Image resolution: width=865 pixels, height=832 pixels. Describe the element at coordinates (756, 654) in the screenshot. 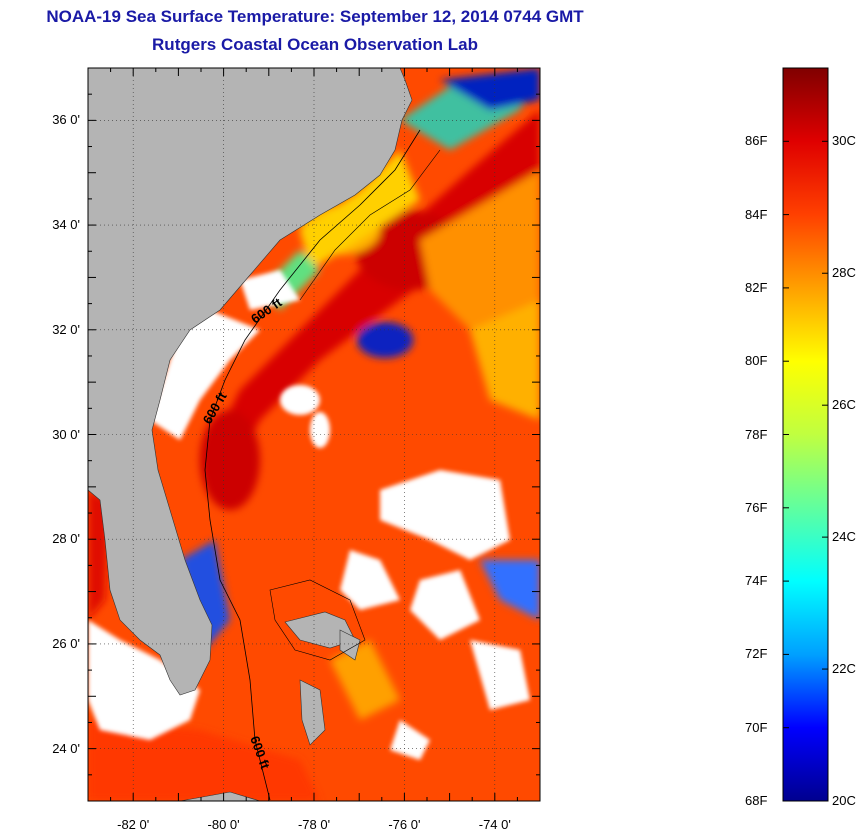

I see `colorbar-f-label: 72F` at that location.